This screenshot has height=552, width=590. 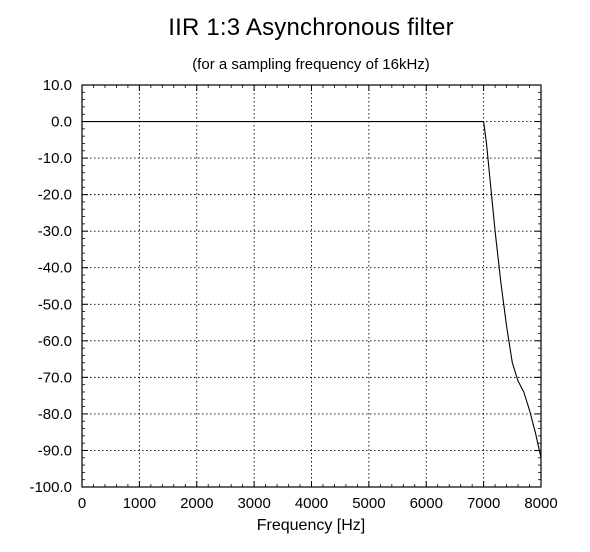 What do you see at coordinates (55, 231) in the screenshot?
I see `y-tick-label: -30.0` at bounding box center [55, 231].